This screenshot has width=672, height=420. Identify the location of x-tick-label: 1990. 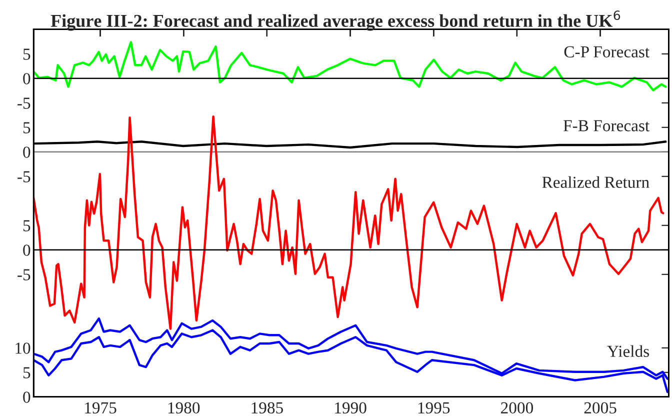
(350, 408).